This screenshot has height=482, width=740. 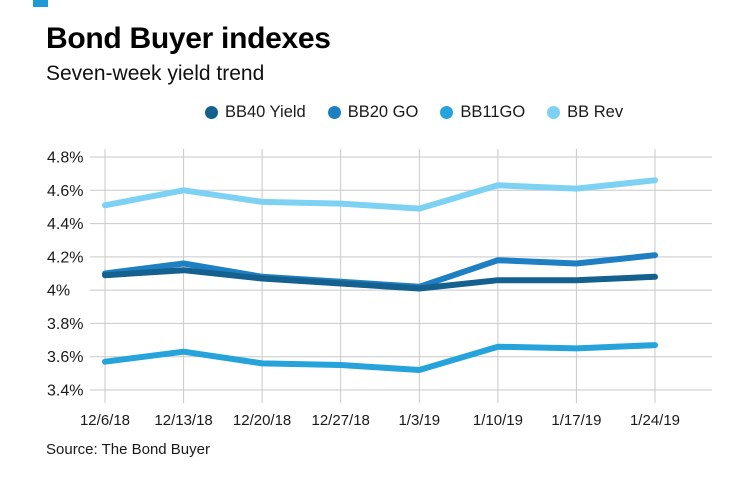 What do you see at coordinates (493, 112) in the screenshot?
I see `legend-label: BB11GO` at bounding box center [493, 112].